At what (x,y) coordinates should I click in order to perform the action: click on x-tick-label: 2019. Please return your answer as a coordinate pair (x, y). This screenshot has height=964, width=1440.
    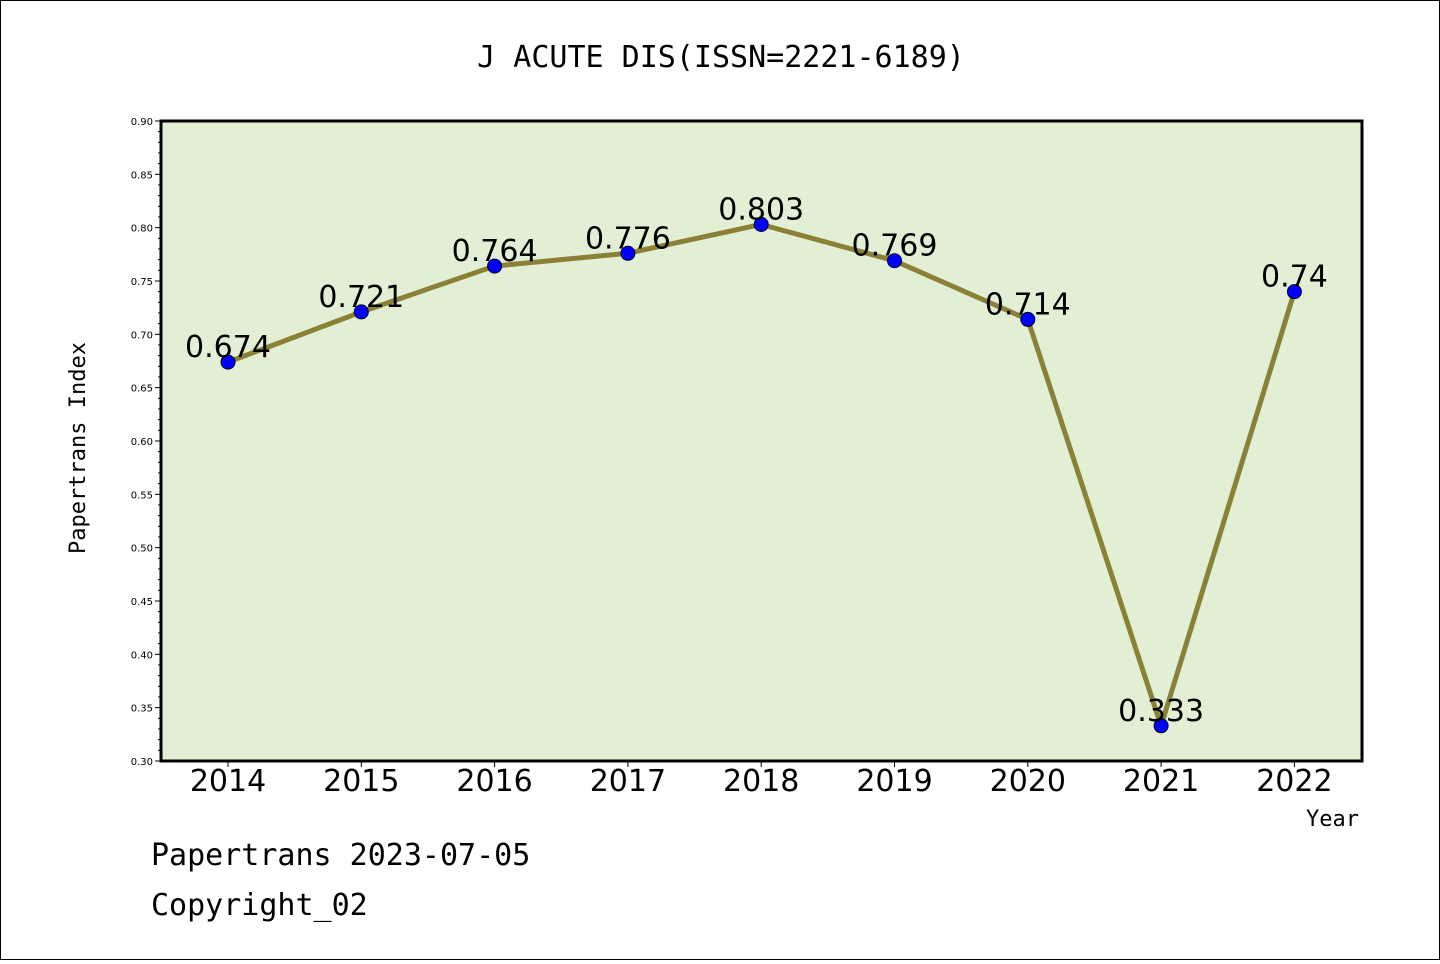
    Looking at the image, I should click on (894, 781).